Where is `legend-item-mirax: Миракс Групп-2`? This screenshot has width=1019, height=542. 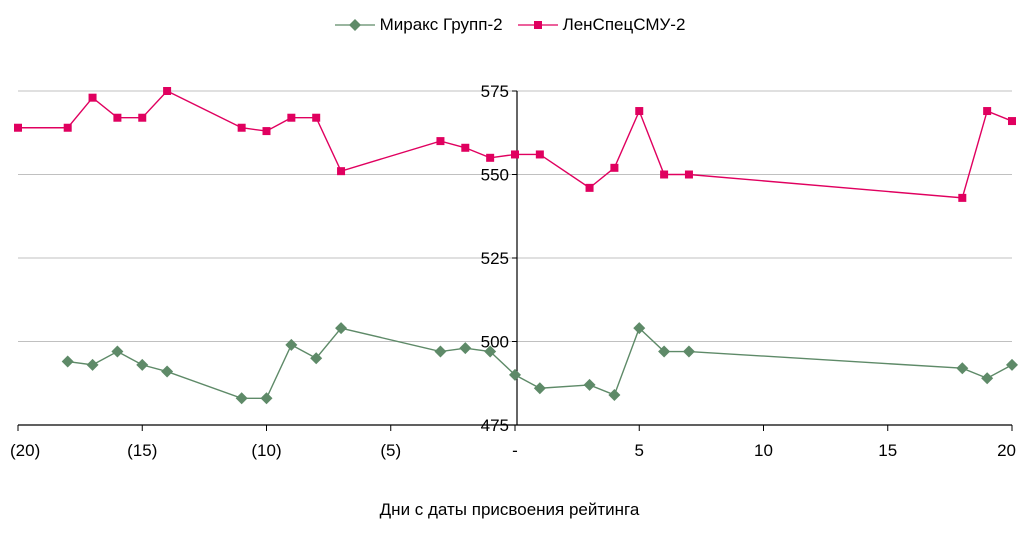
legend-item-mirax: Миракс Групп-2 is located at coordinates (418, 25).